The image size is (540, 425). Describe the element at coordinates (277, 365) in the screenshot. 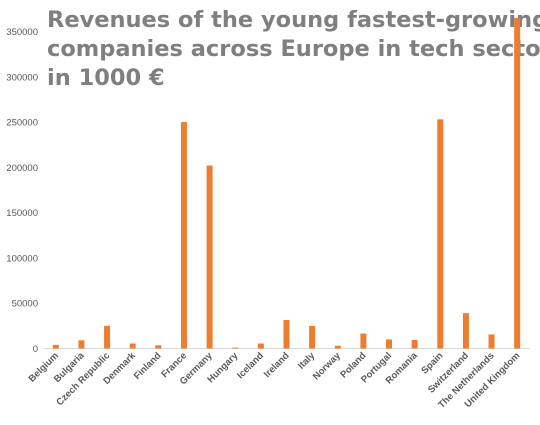

I see `x-tick-label: Ireland` at that location.